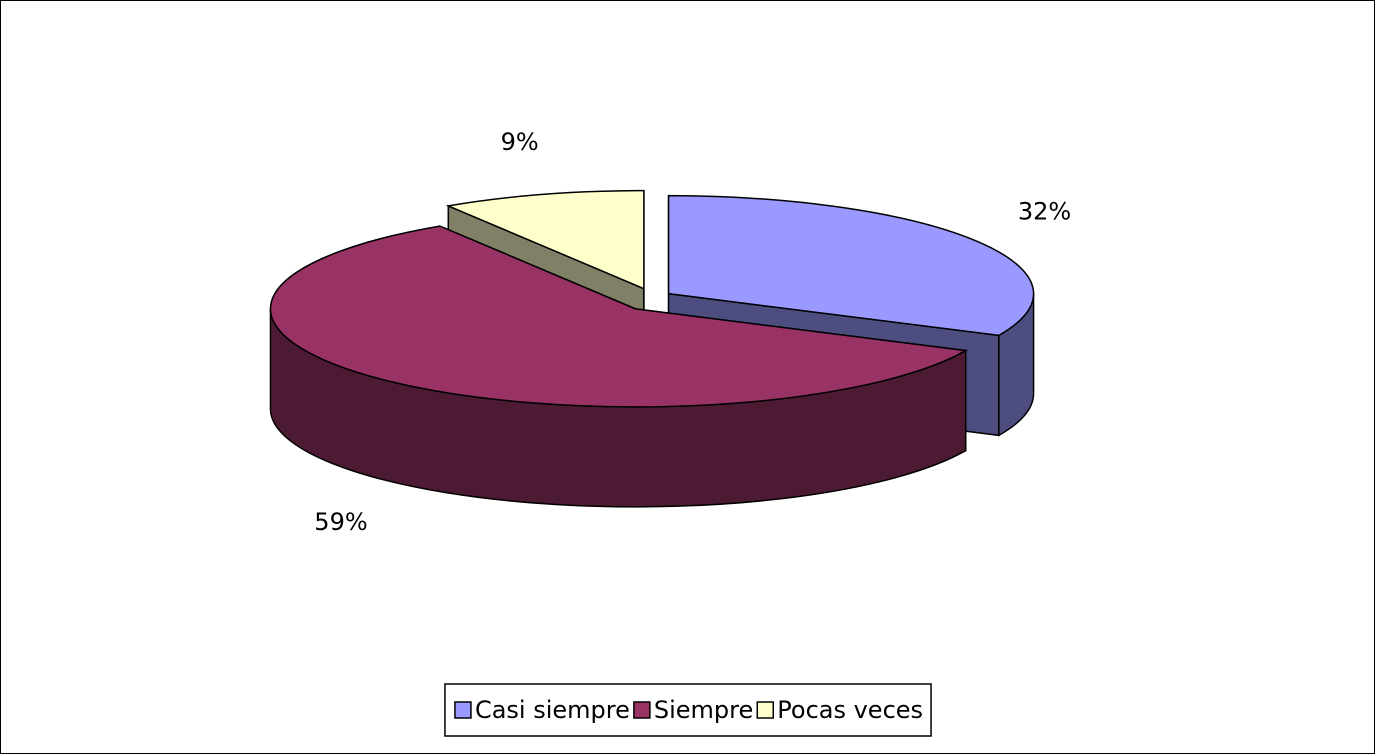 The width and height of the screenshot is (1376, 755). I want to click on legend-label: Pocas veces, so click(850, 710).